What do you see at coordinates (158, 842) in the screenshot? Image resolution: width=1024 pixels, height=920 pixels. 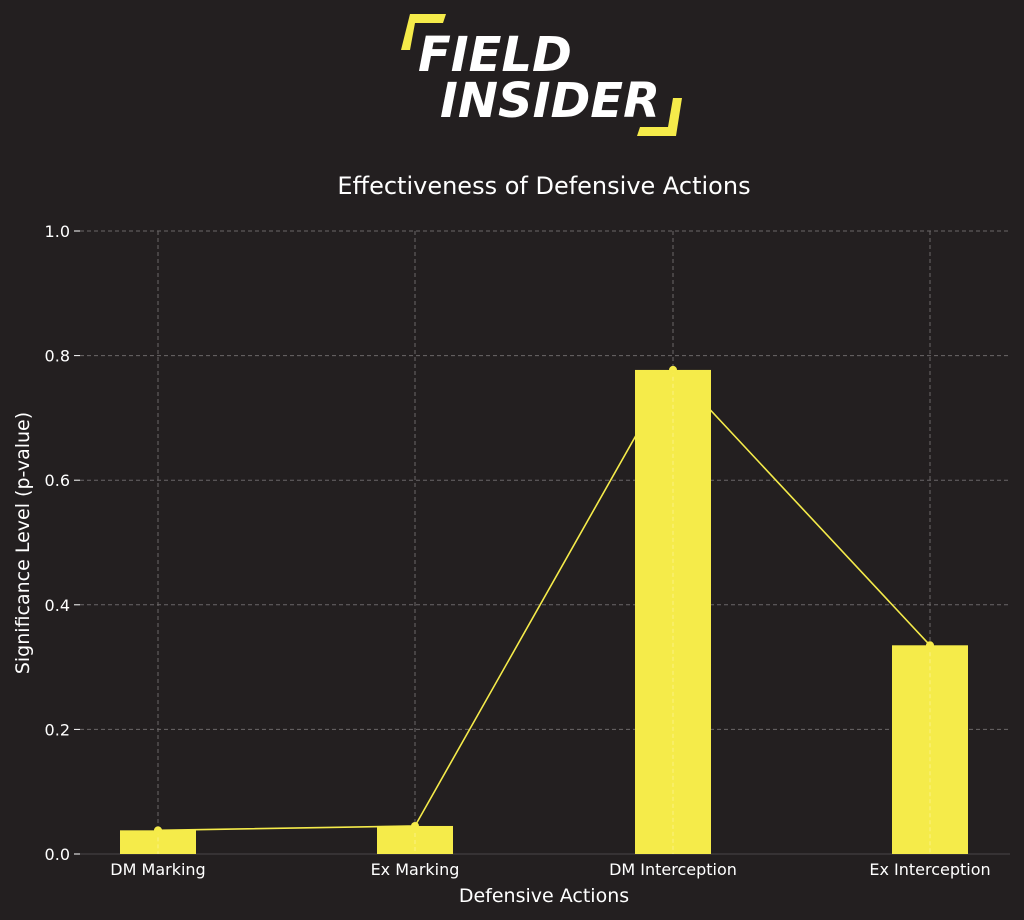 I see `bar-dm-marking` at bounding box center [158, 842].